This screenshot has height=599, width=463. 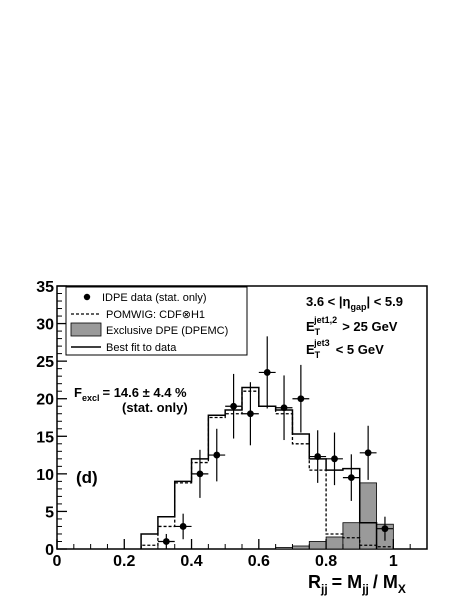 I want to click on et12-cut-label: ETjet1,2 > 25 GeV, so click(x=352, y=326).